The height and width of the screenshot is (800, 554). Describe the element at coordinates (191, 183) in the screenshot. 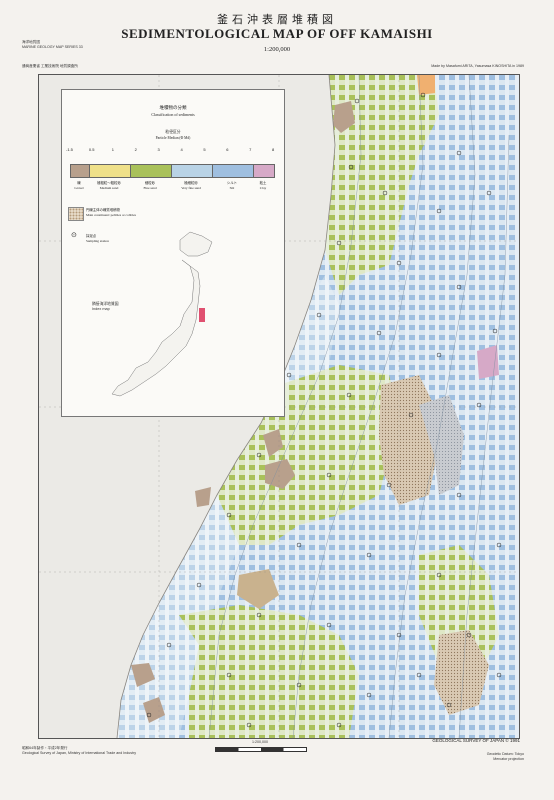

I see `sediment-class-label-jp: 極細粒砂` at that location.